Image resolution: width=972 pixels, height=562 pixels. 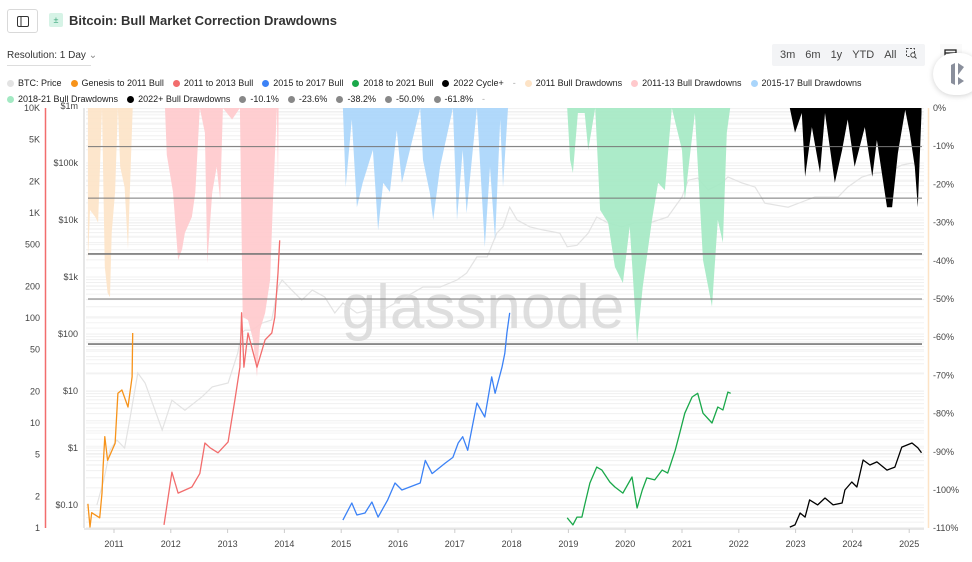 I want to click on x-tick-label: 2022, so click(x=739, y=544).